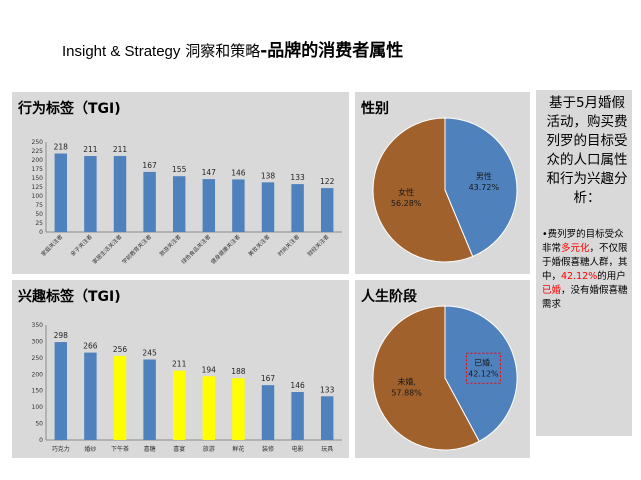  What do you see at coordinates (583, 241) in the screenshot?
I see `bullet-text-part: •费列罗的目标受众非常` at bounding box center [583, 241].